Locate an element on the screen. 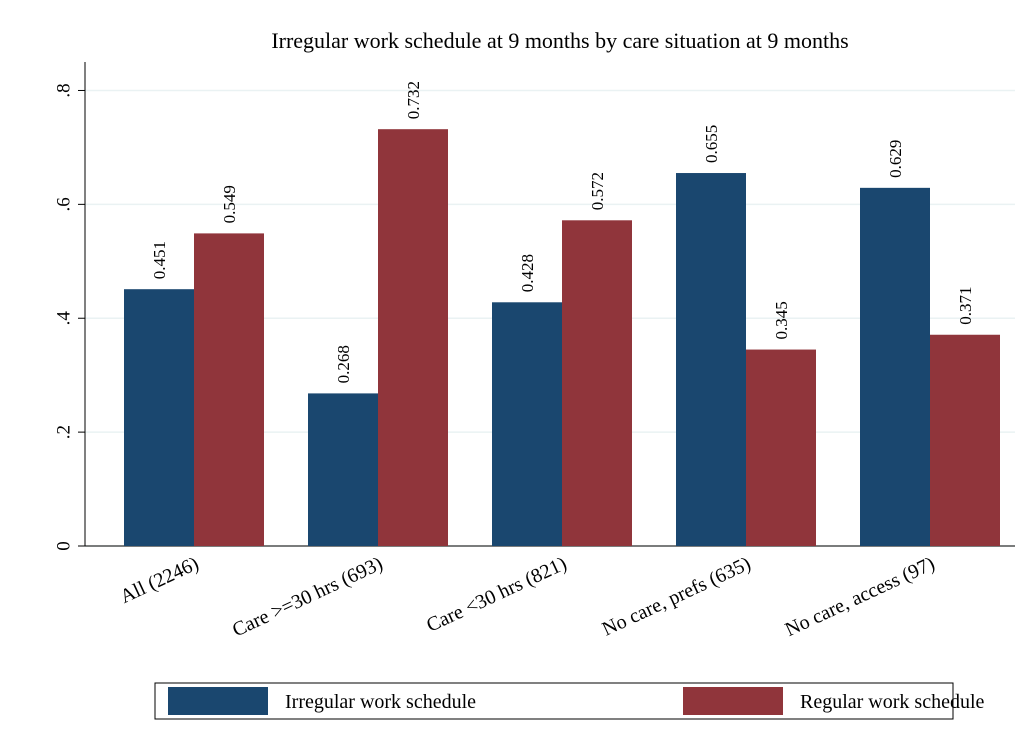 The width and height of the screenshot is (1029, 736). value-label: 0.345 is located at coordinates (781, 320).